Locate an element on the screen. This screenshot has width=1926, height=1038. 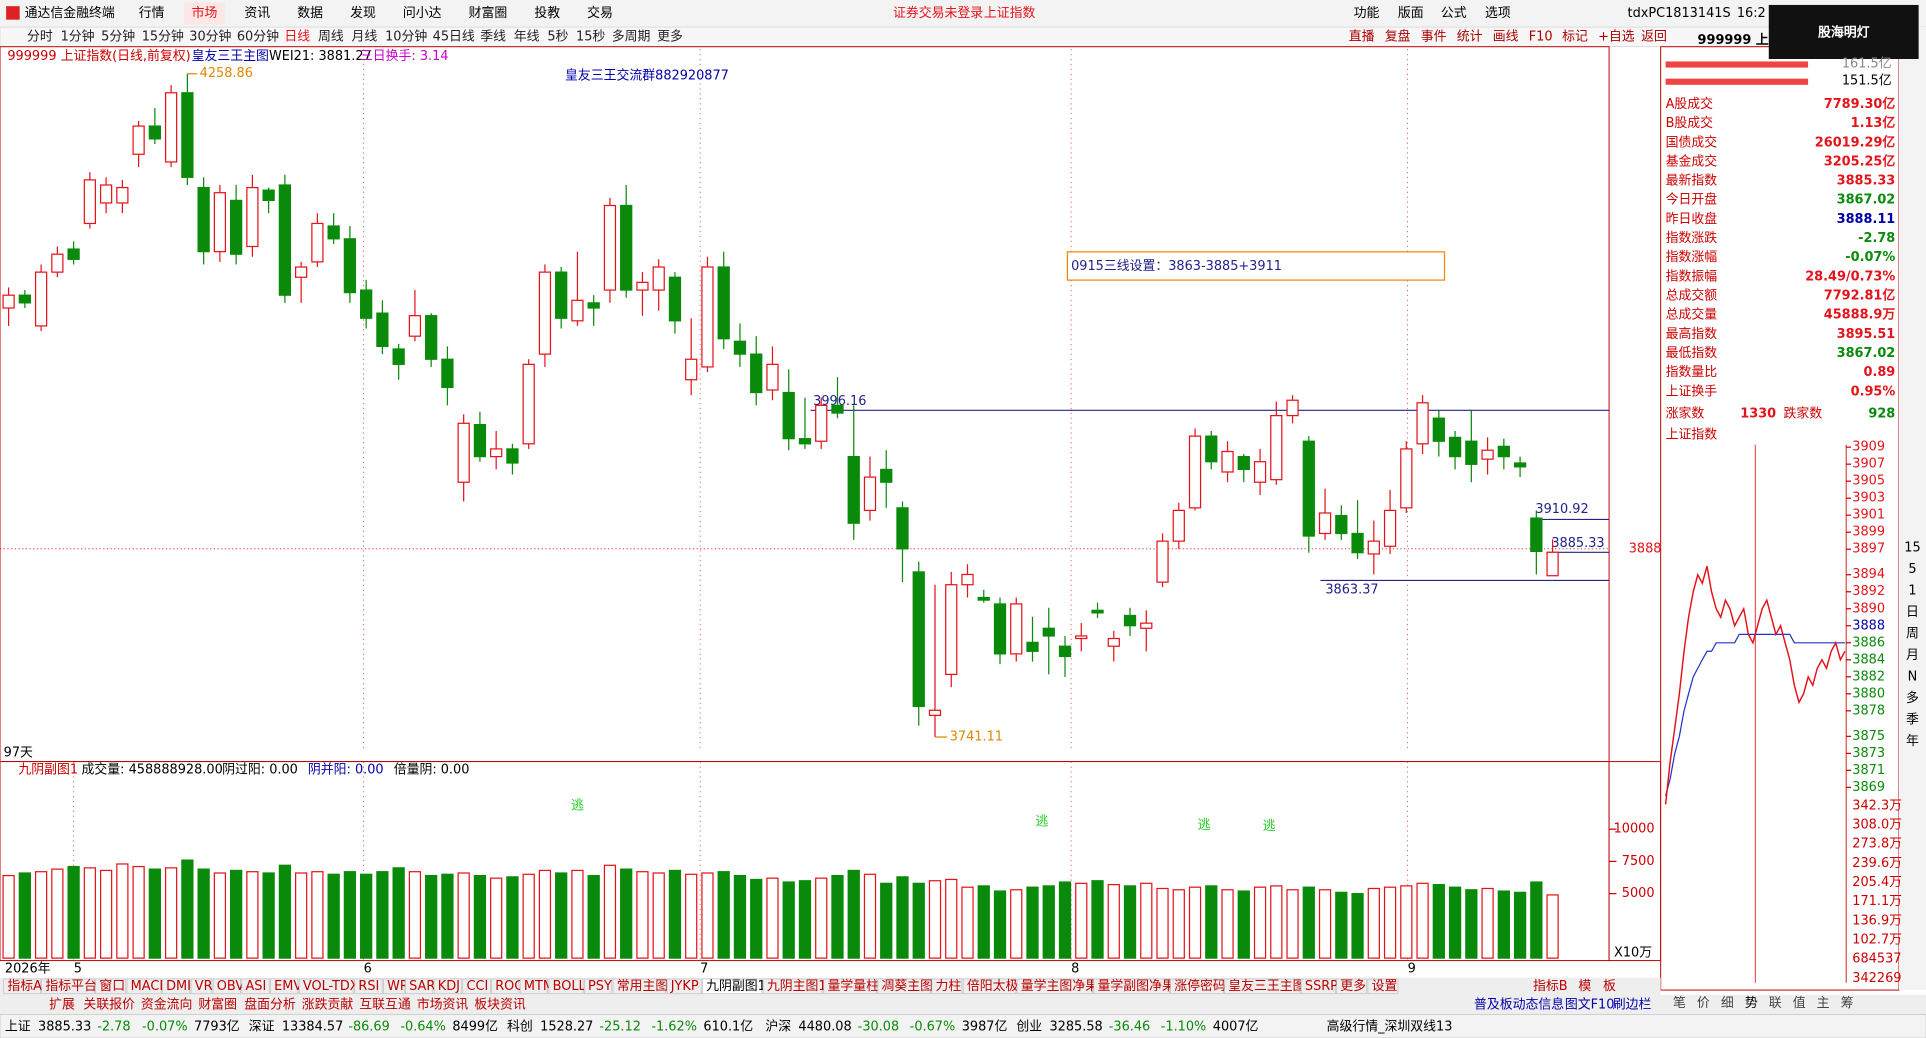
tool-button: 事件 is located at coordinates (1434, 36).